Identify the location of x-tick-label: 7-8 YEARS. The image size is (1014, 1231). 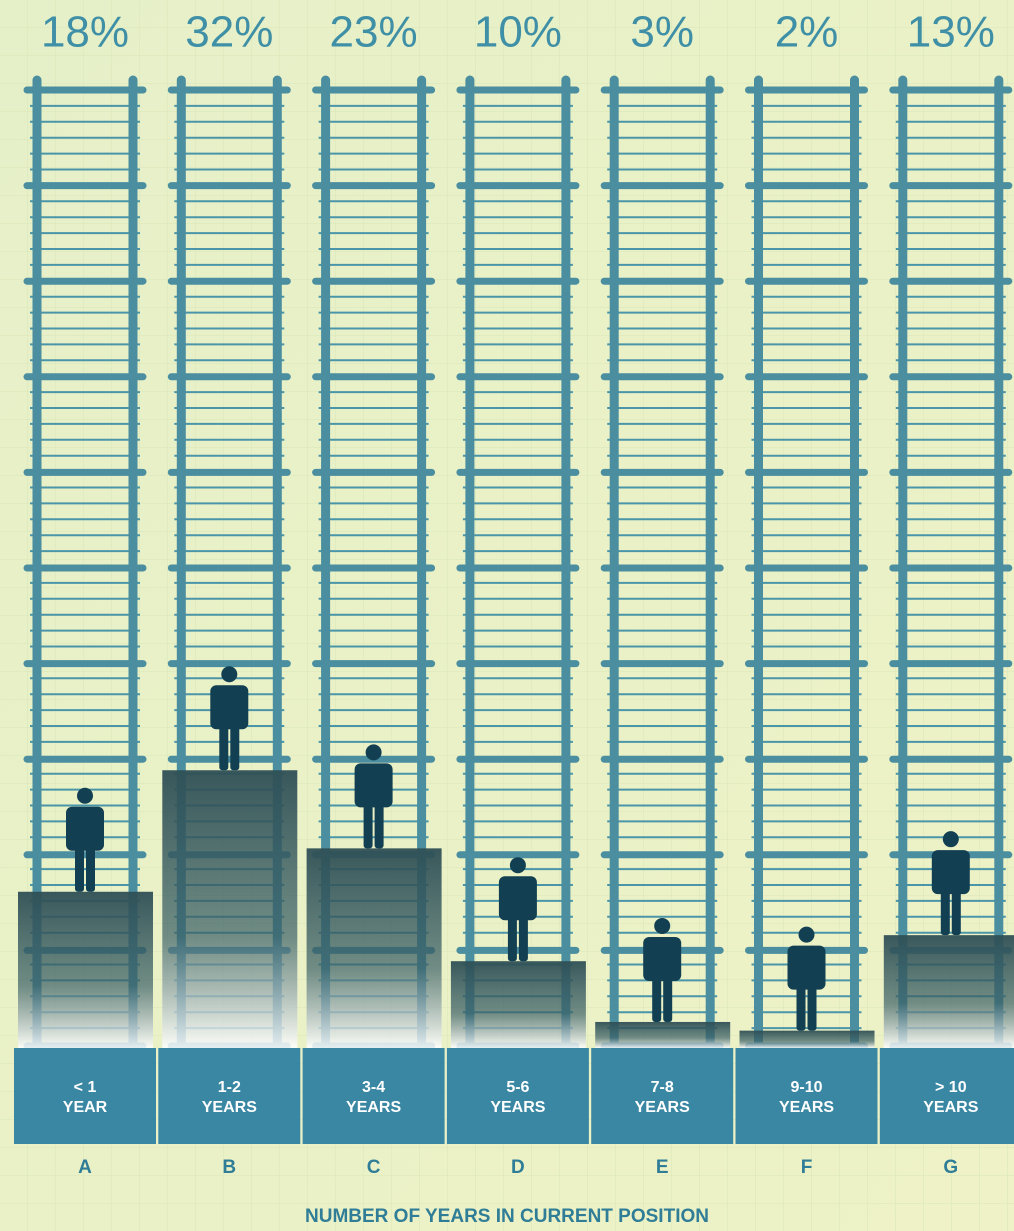
(662, 1097).